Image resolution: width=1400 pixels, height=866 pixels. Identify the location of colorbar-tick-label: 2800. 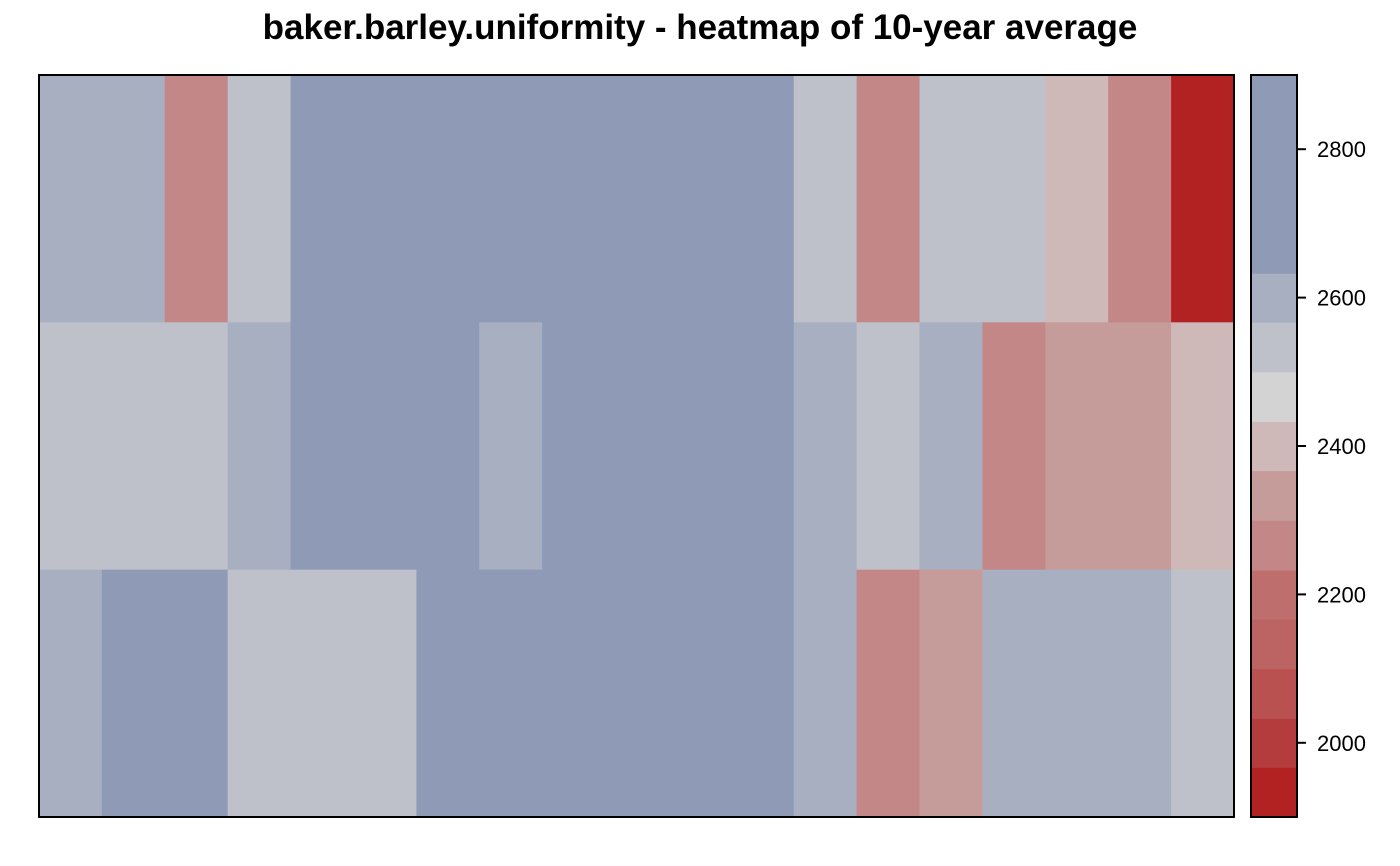
(1341, 149).